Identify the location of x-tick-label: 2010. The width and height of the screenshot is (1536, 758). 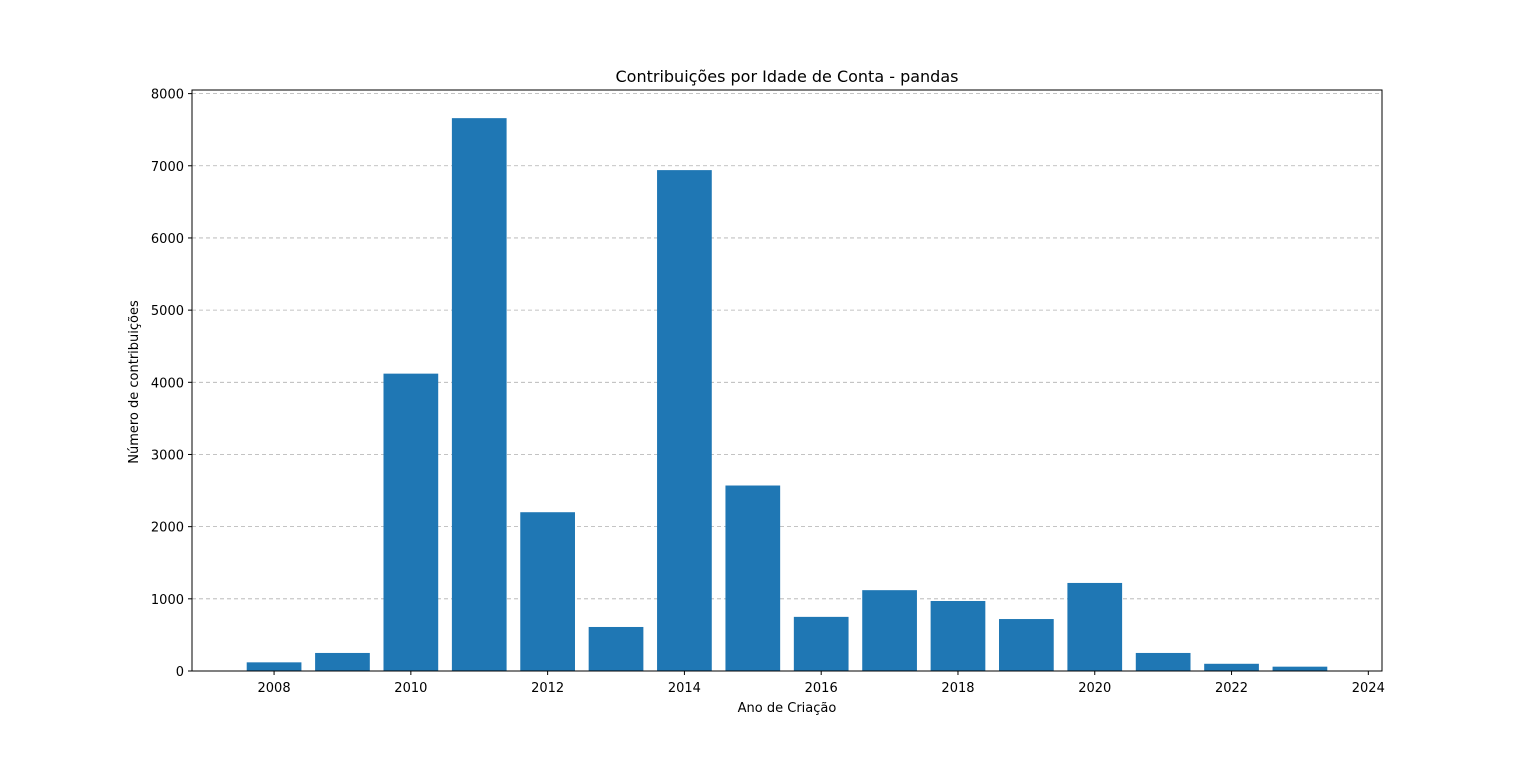
(410, 688).